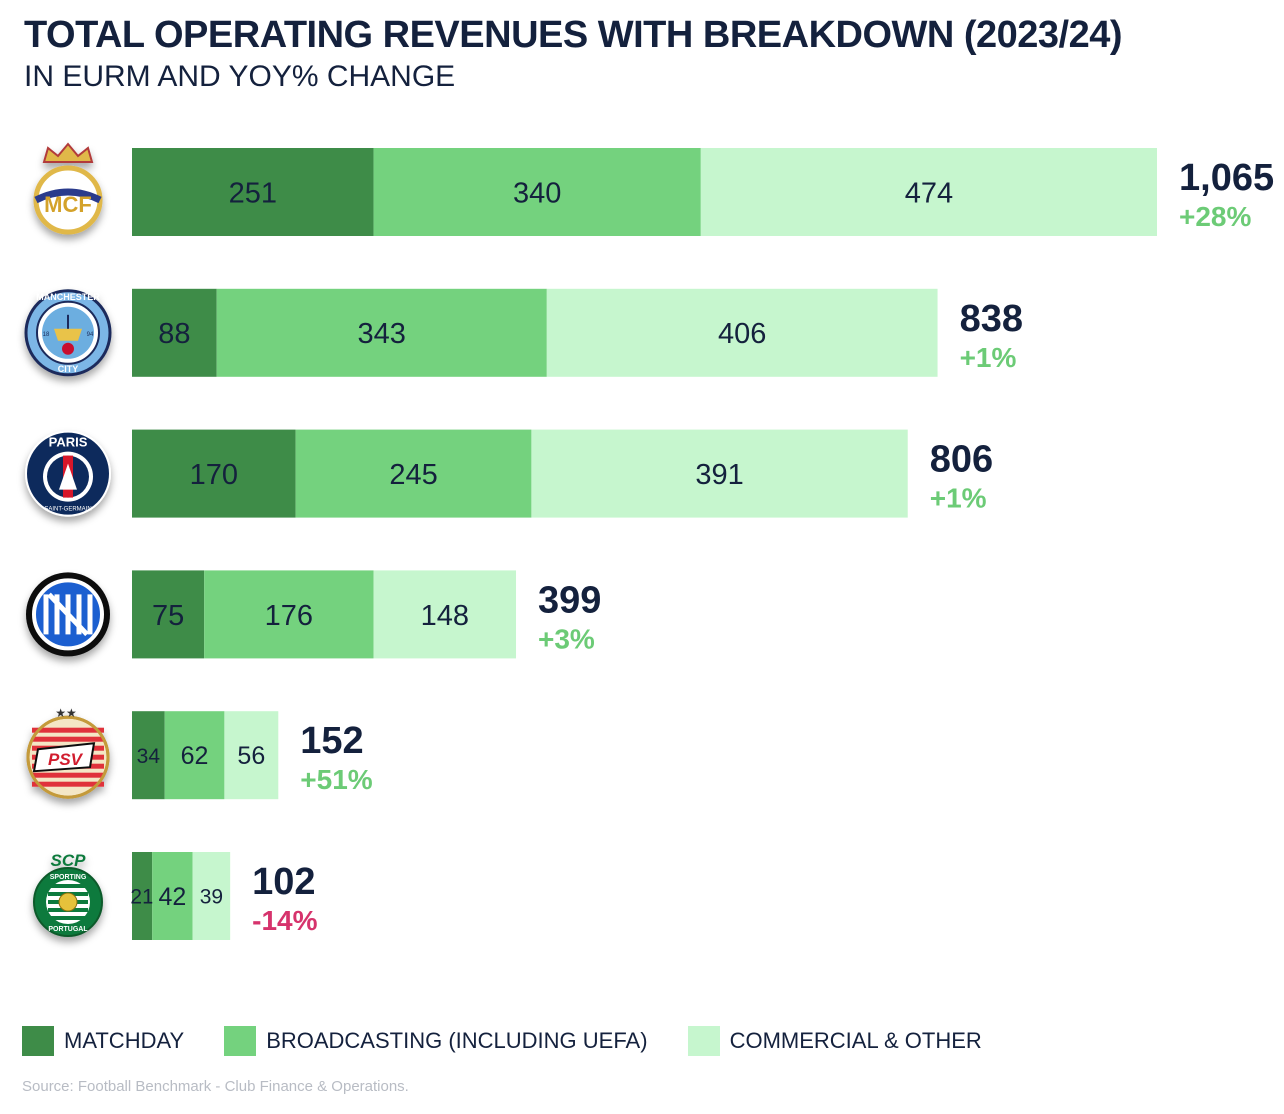  I want to click on bar-row: 34 62 56 152+51%, so click(252, 755).